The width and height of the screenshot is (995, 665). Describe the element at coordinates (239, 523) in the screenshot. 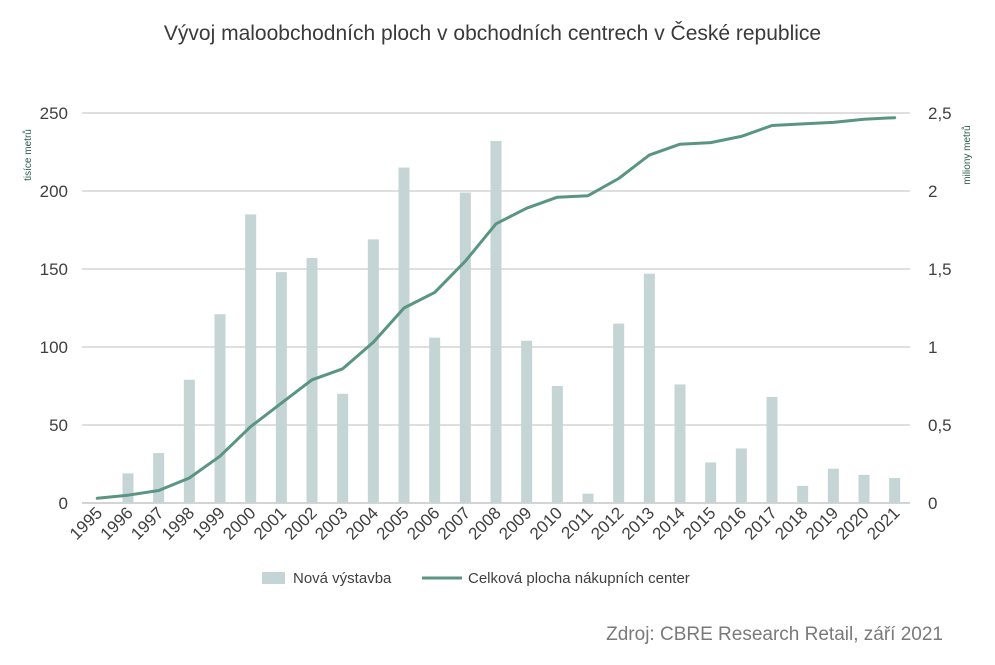

I see `x-tick-label: 2000` at that location.